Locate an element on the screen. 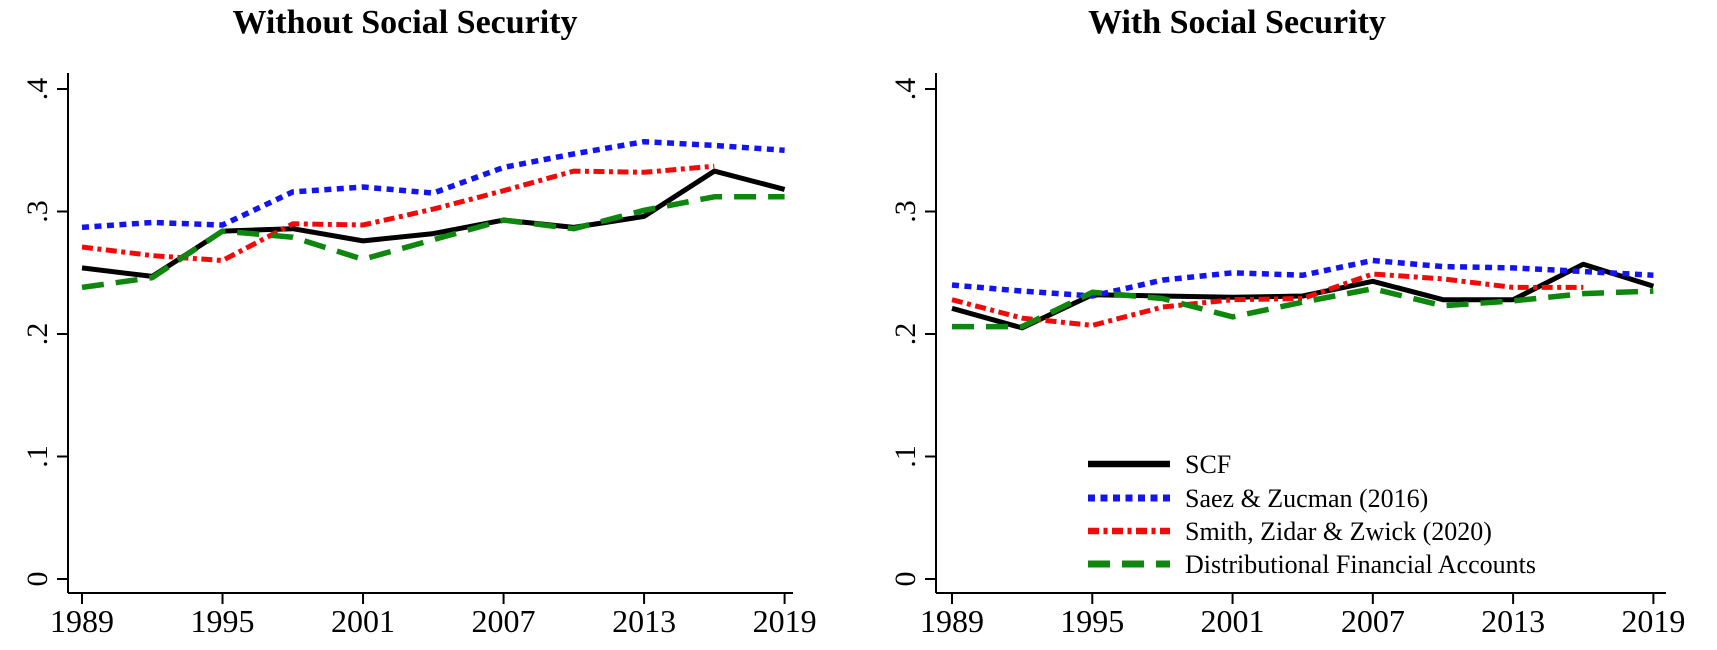 This screenshot has height=650, width=1717. chart-title-with-social-security: With Social Security is located at coordinates (1237, 22).